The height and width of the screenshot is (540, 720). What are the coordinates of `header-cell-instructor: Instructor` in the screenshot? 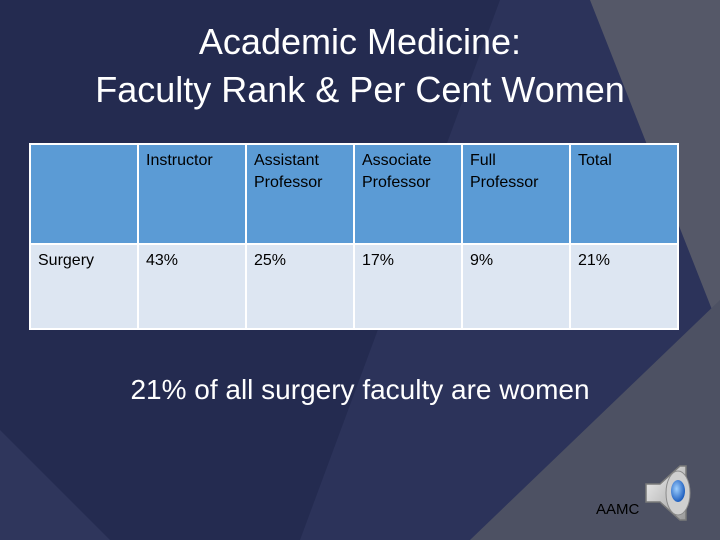 It's located at (192, 194).